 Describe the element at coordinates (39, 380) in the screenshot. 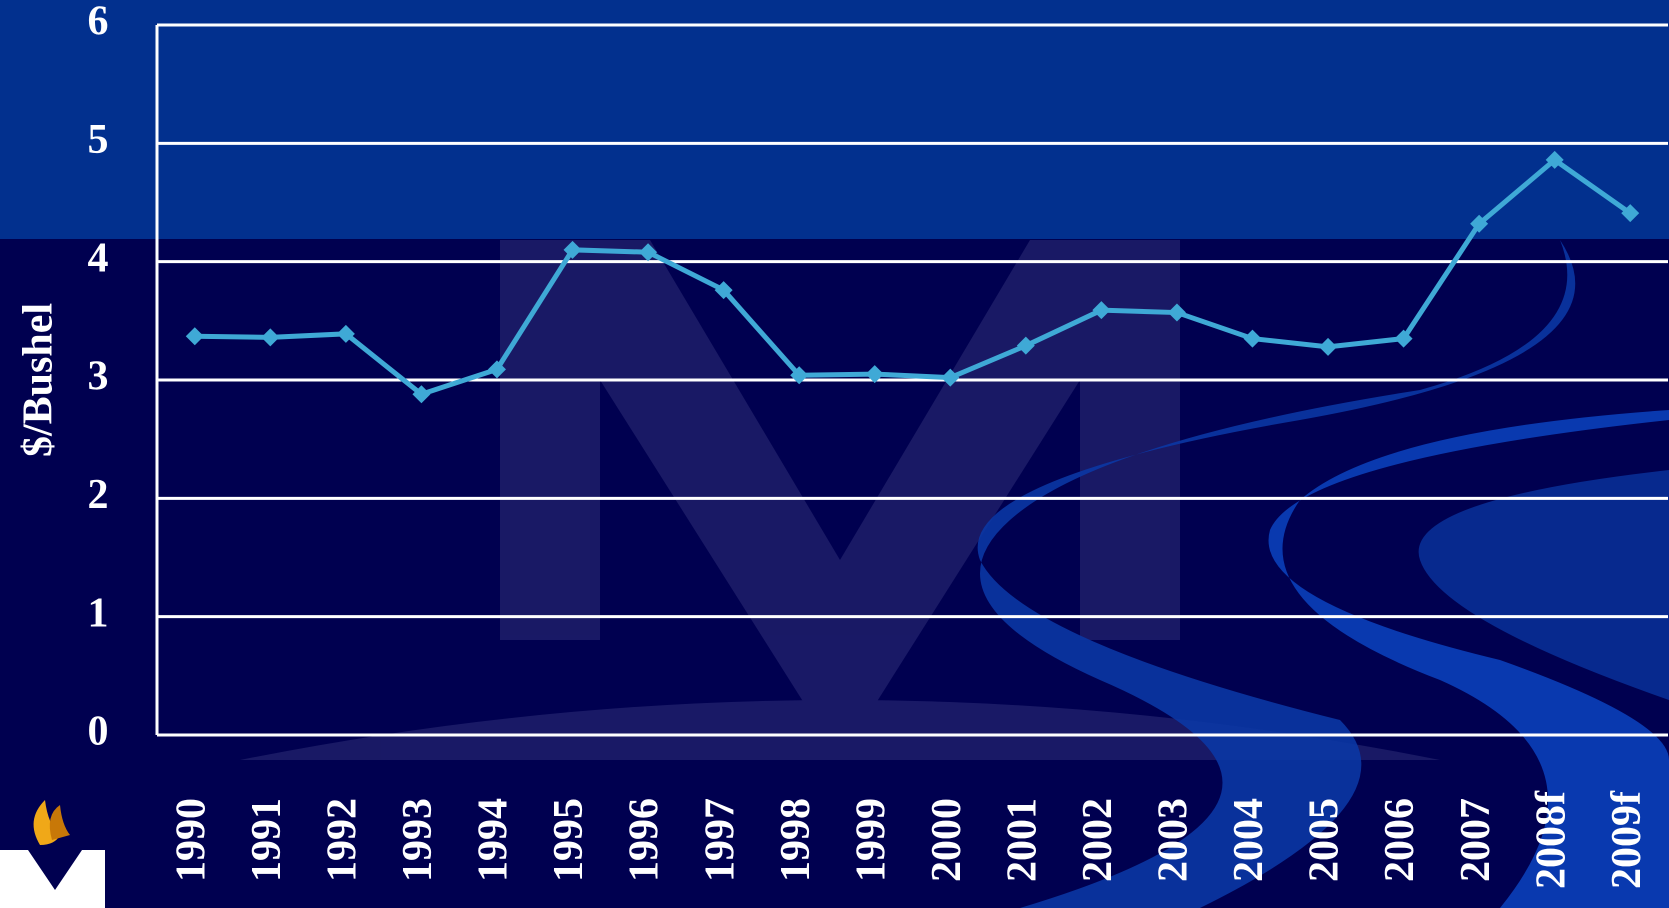

I see `y-axis-label: $/Bushel` at that location.